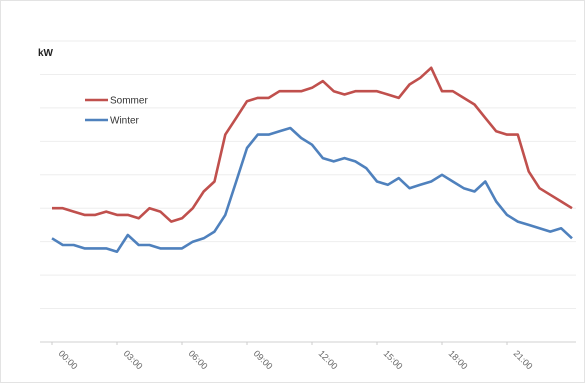 This screenshot has width=585, height=383. I want to click on legend-label: Sommer, so click(129, 101).